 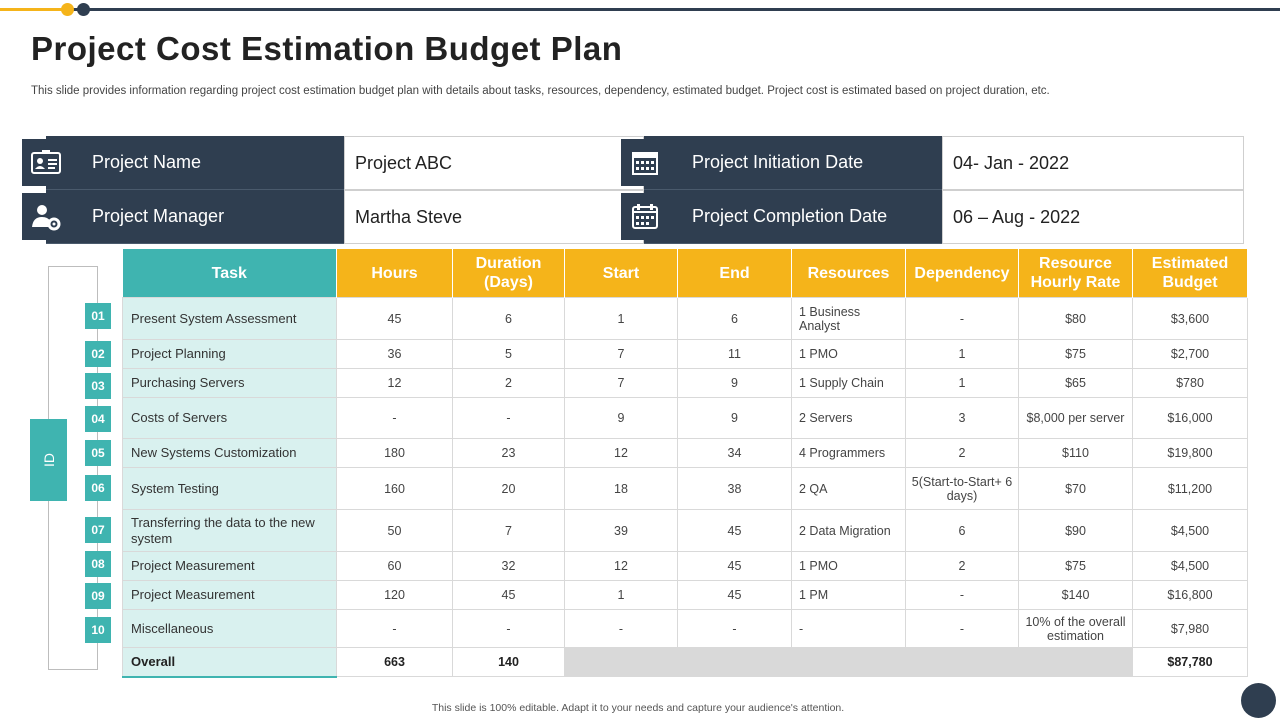 What do you see at coordinates (1075, 383) in the screenshot?
I see `cell-rate: $65` at bounding box center [1075, 383].